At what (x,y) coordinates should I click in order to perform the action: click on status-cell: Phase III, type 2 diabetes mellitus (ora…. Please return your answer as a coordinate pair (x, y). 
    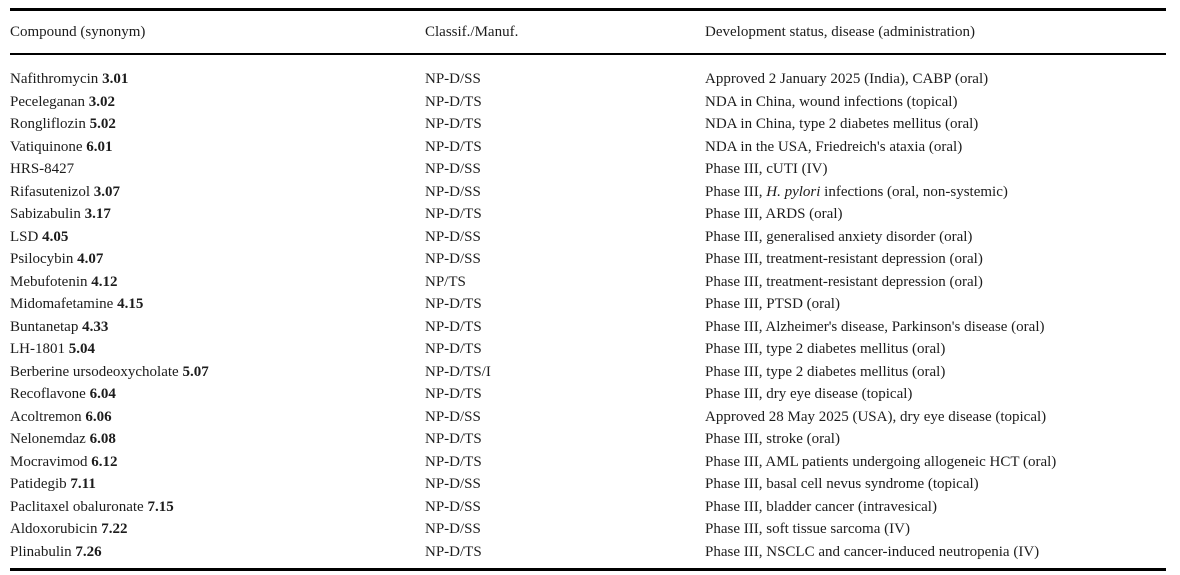
    Looking at the image, I should click on (935, 372).